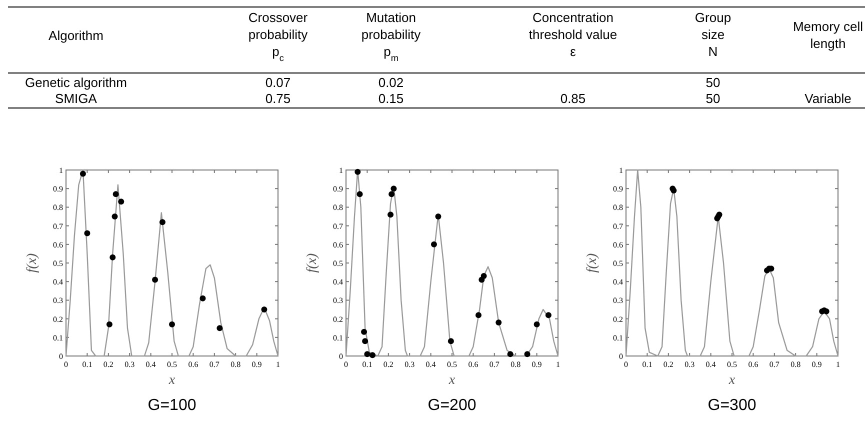 The height and width of the screenshot is (424, 865). What do you see at coordinates (76, 82) in the screenshot?
I see `category-label: Genetic algorithm` at bounding box center [76, 82].